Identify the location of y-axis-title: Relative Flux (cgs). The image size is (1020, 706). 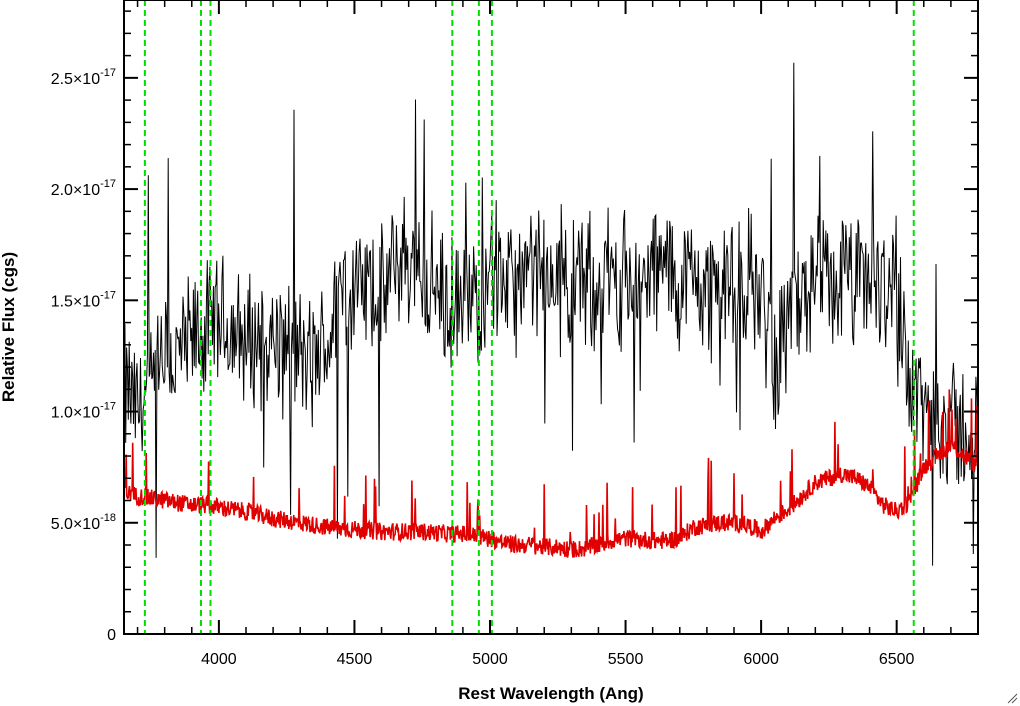
(9, 327).